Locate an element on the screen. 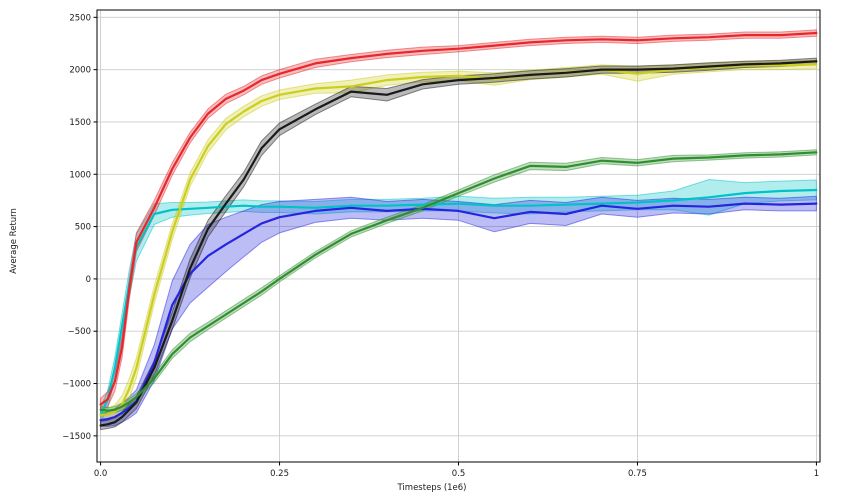  y-tick-label: −500 is located at coordinates (79, 332).